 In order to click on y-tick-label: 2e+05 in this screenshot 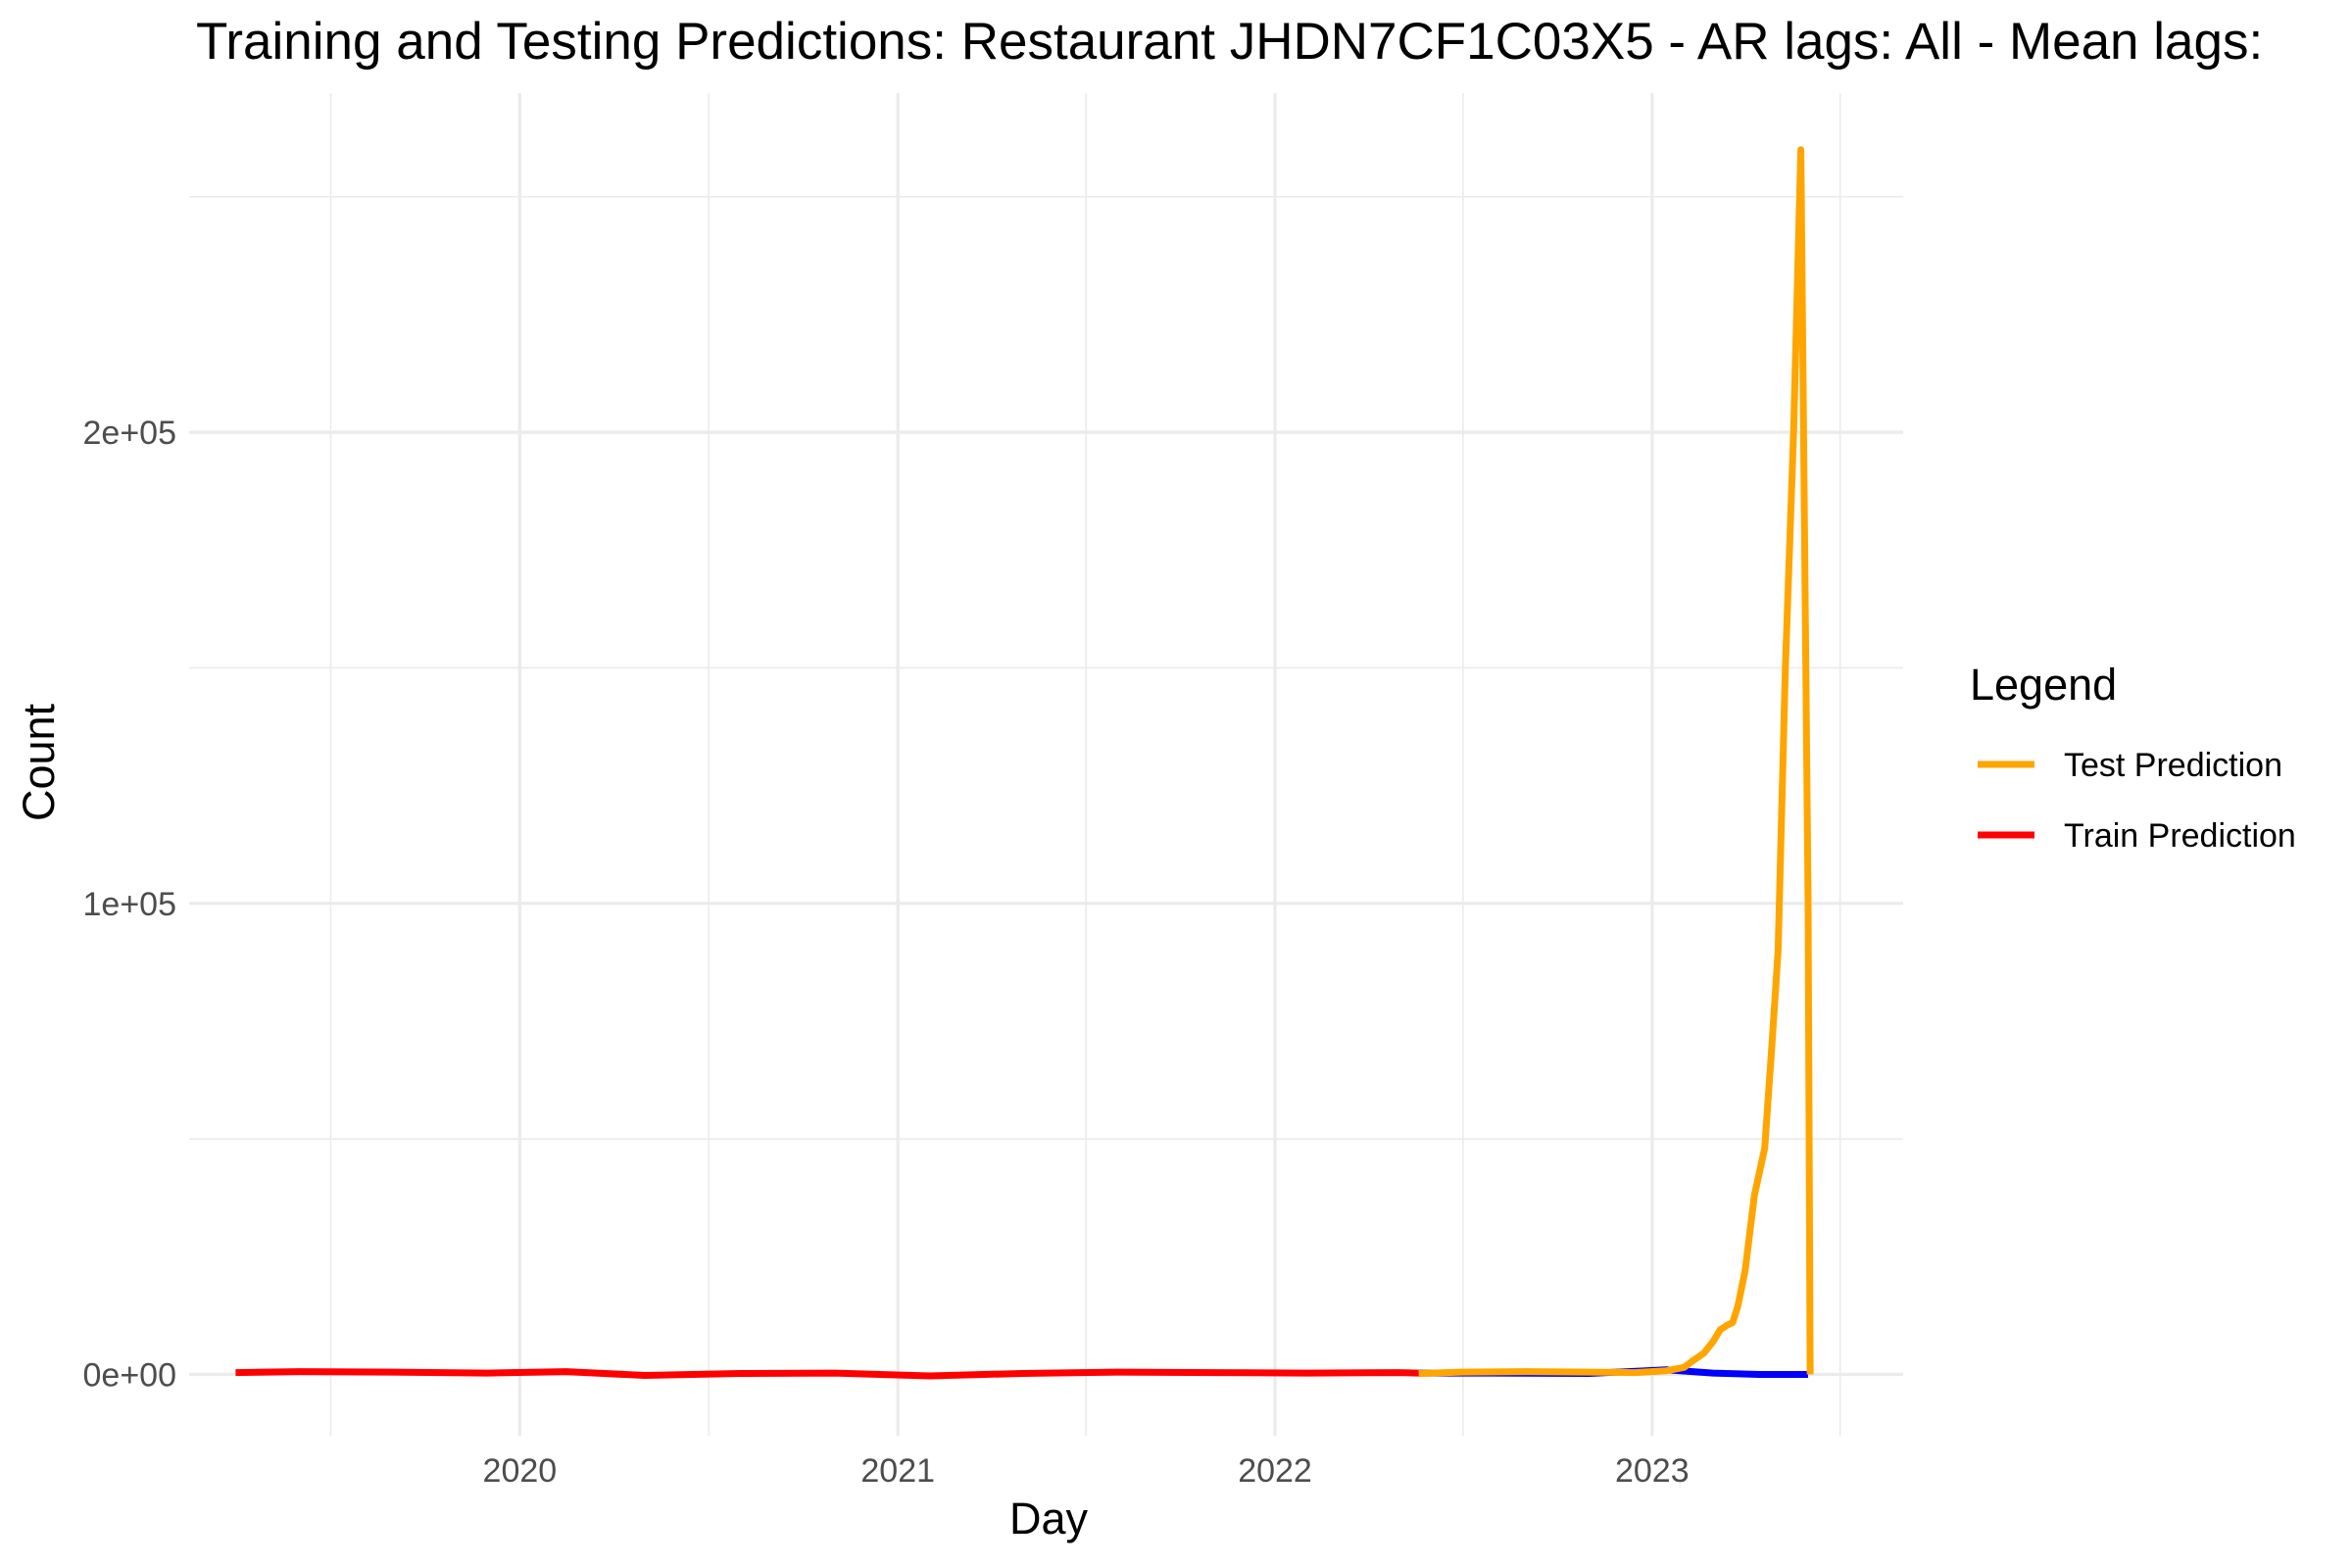, I will do `click(130, 433)`.